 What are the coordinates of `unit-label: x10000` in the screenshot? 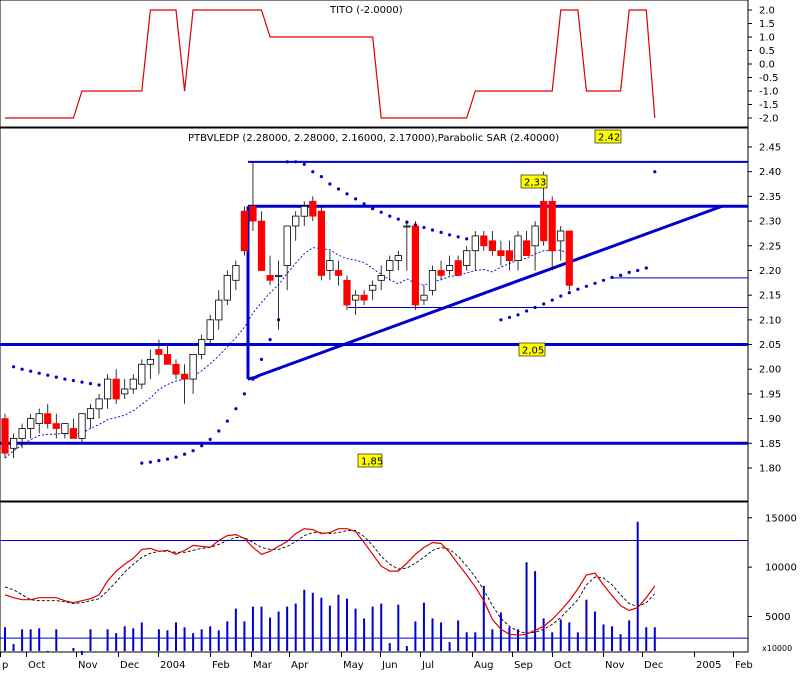 It's located at (777, 648).